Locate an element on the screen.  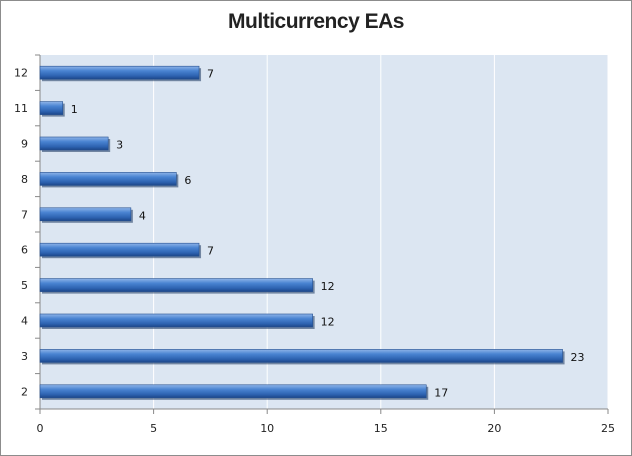
y-tick-label: 2 is located at coordinates (24, 391).